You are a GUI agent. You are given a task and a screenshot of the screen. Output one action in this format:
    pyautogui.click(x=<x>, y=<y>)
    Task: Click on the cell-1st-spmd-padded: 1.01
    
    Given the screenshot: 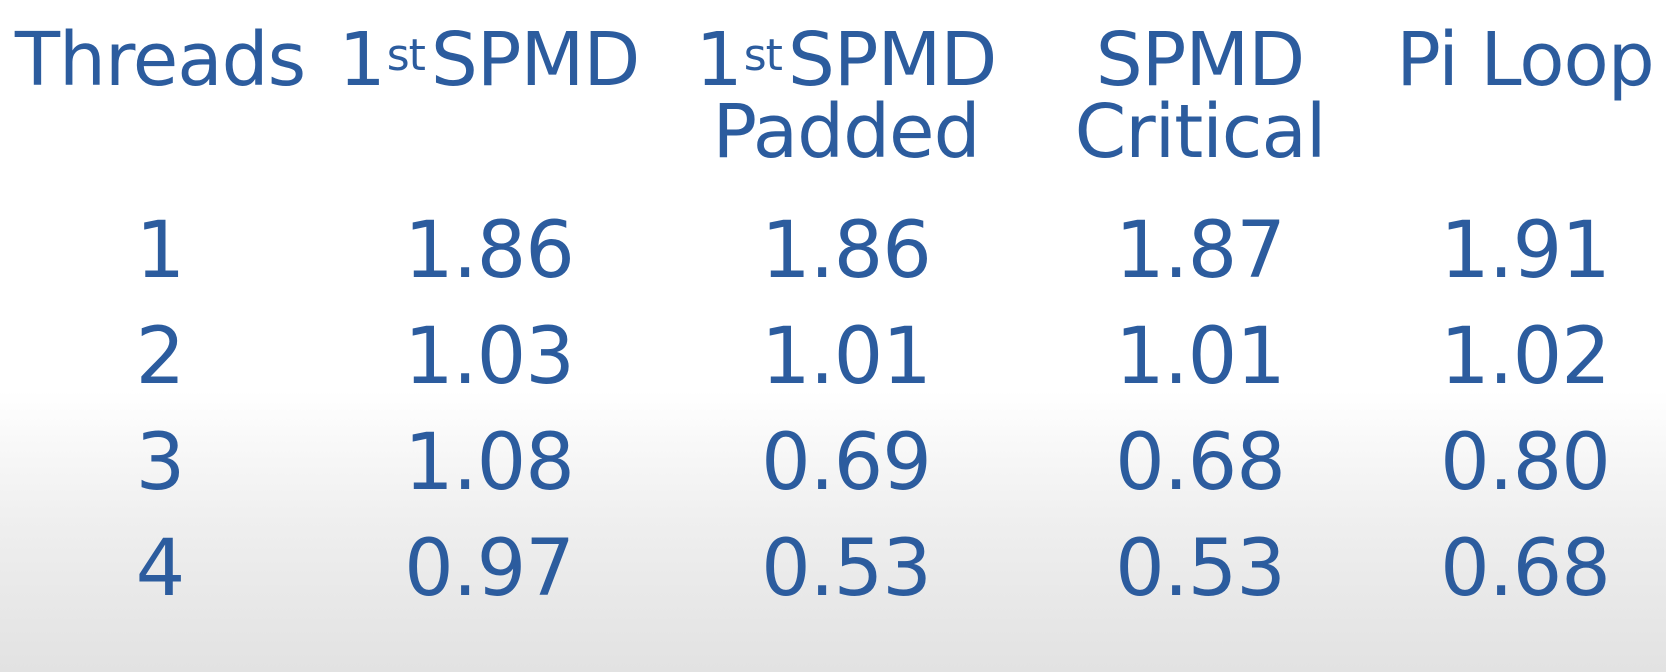 What is the action you would take?
    pyautogui.click(x=846, y=357)
    